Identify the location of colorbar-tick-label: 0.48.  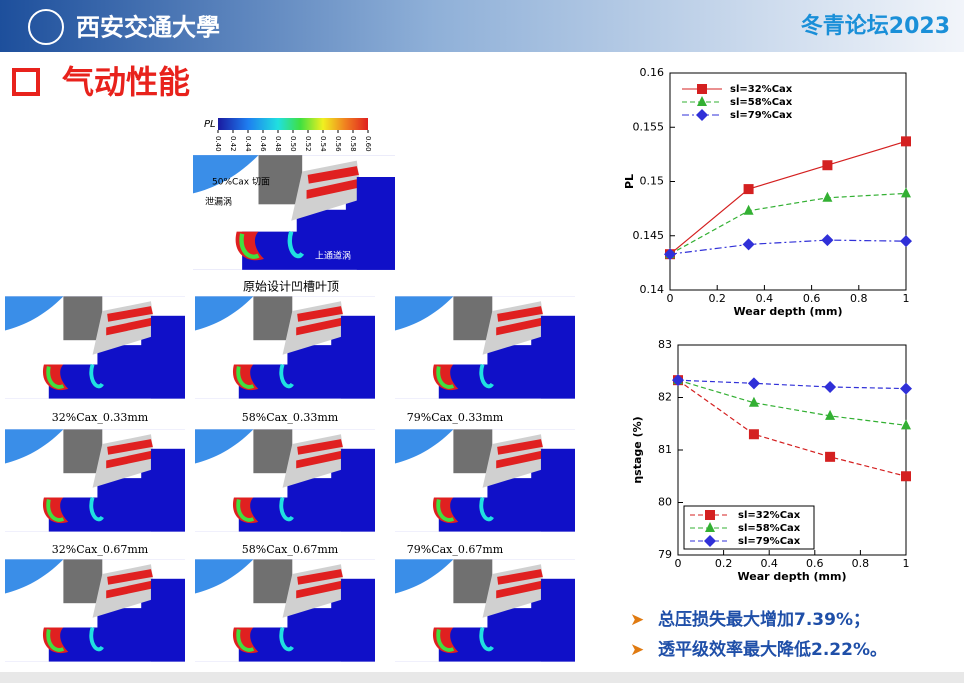
(278, 144).